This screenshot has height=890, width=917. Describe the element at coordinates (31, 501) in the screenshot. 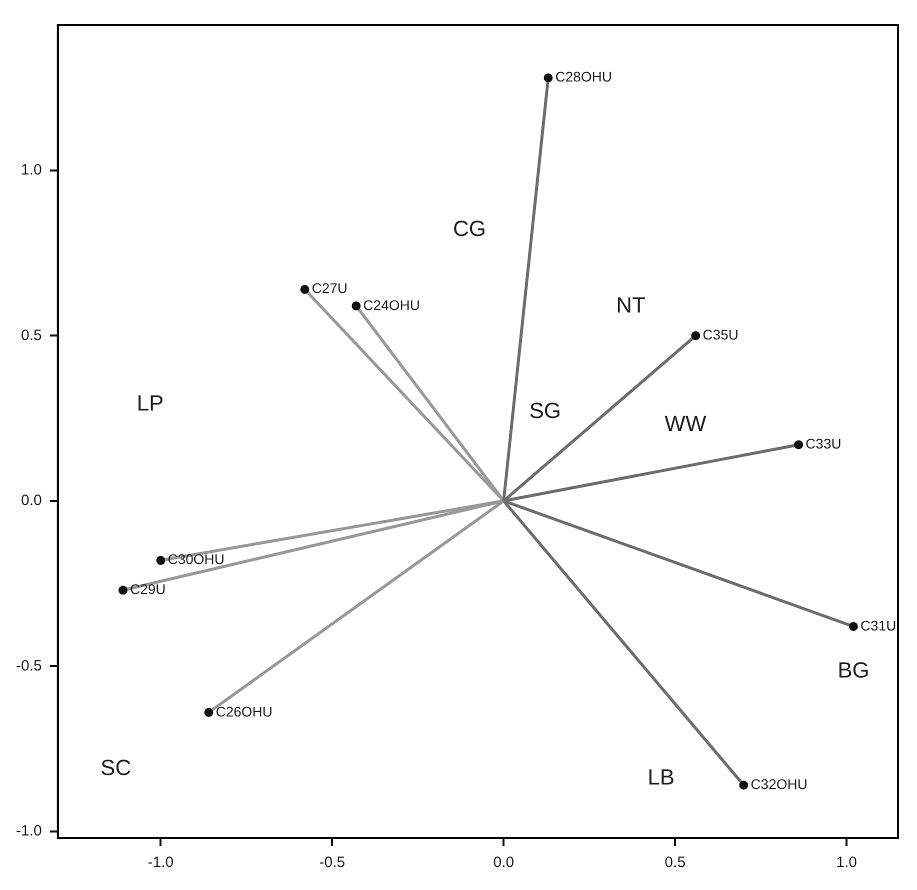

I see `y-tick-label: 0.0` at that location.